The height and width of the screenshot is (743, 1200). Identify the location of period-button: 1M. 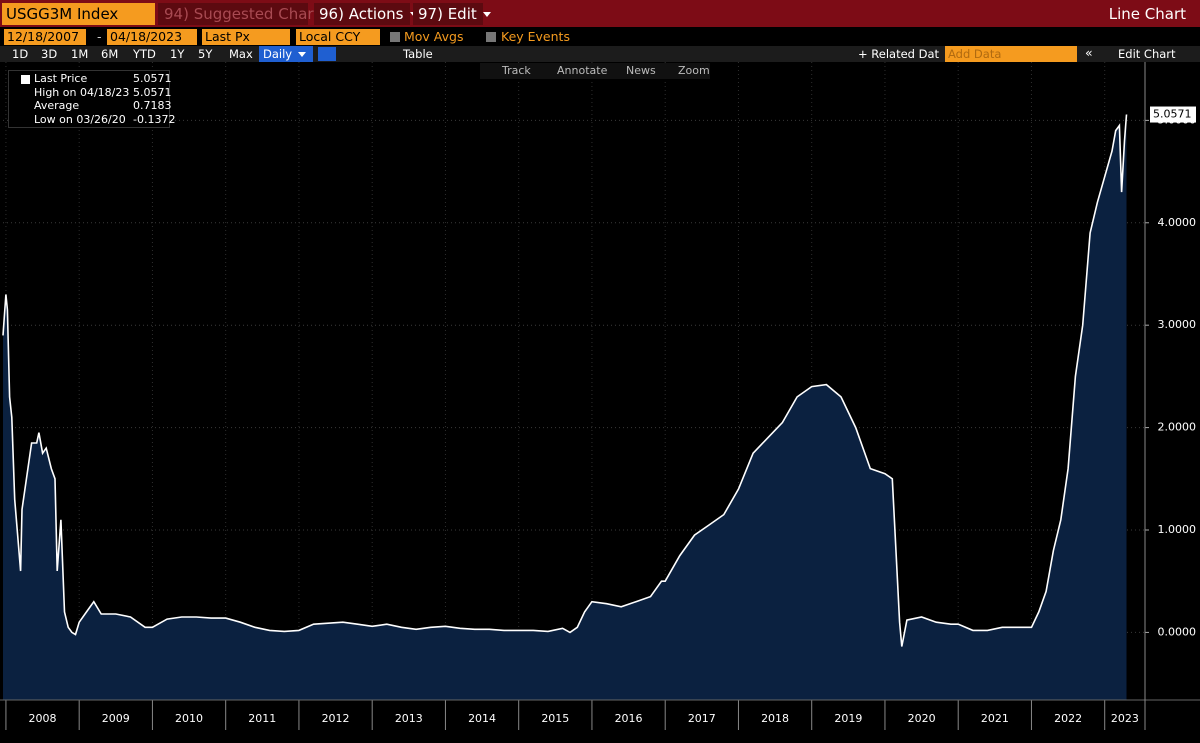
(80, 54).